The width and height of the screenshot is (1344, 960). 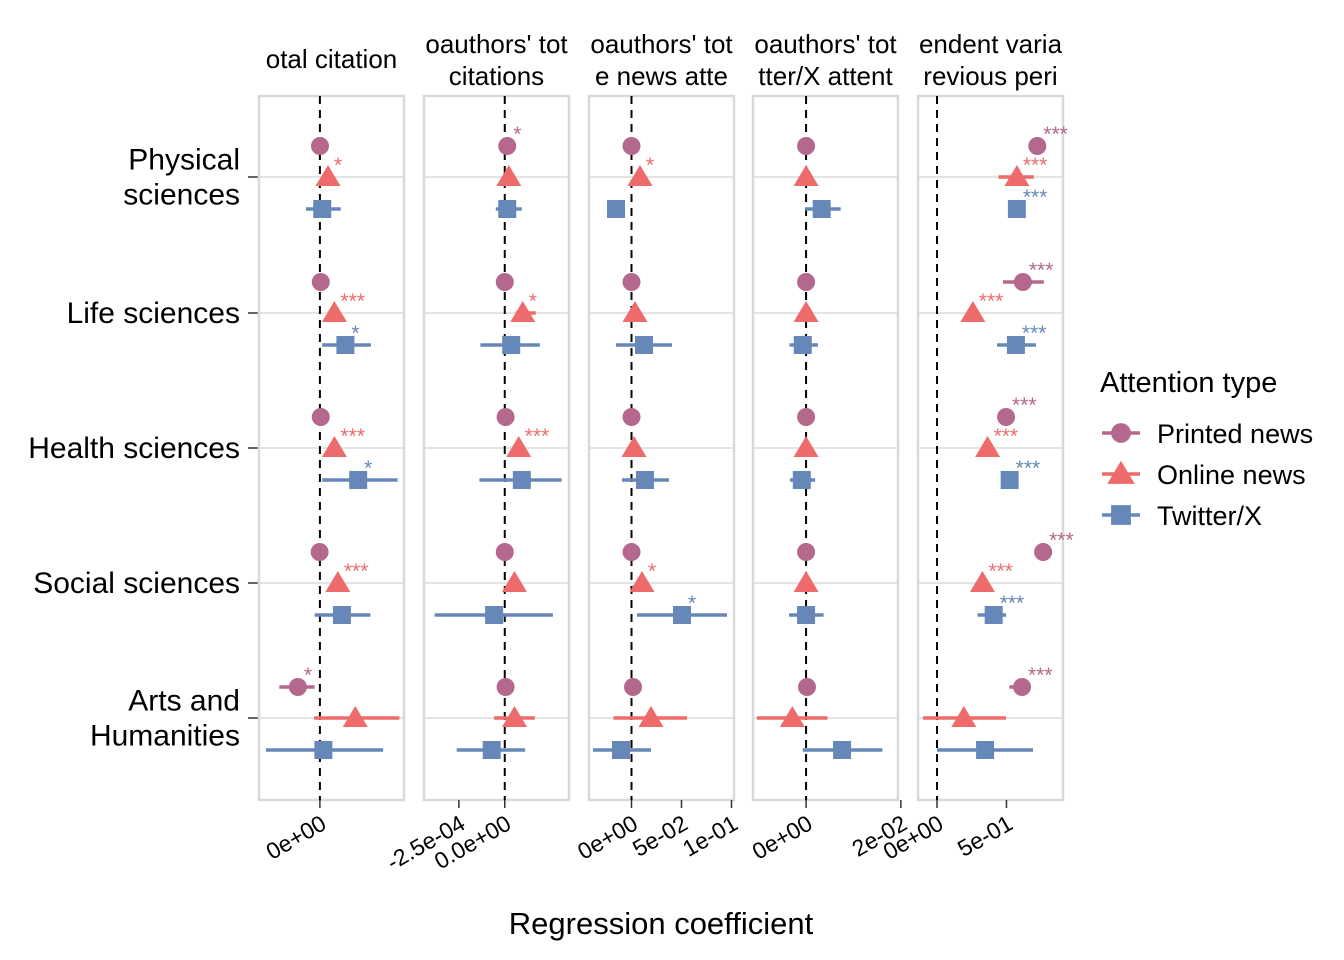 I want to click on y-tick-label: Social sciences, so click(x=136, y=583).